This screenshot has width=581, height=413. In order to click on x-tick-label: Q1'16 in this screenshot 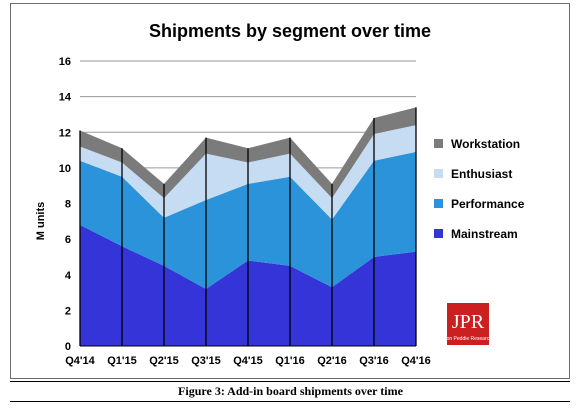, I will do `click(290, 361)`.